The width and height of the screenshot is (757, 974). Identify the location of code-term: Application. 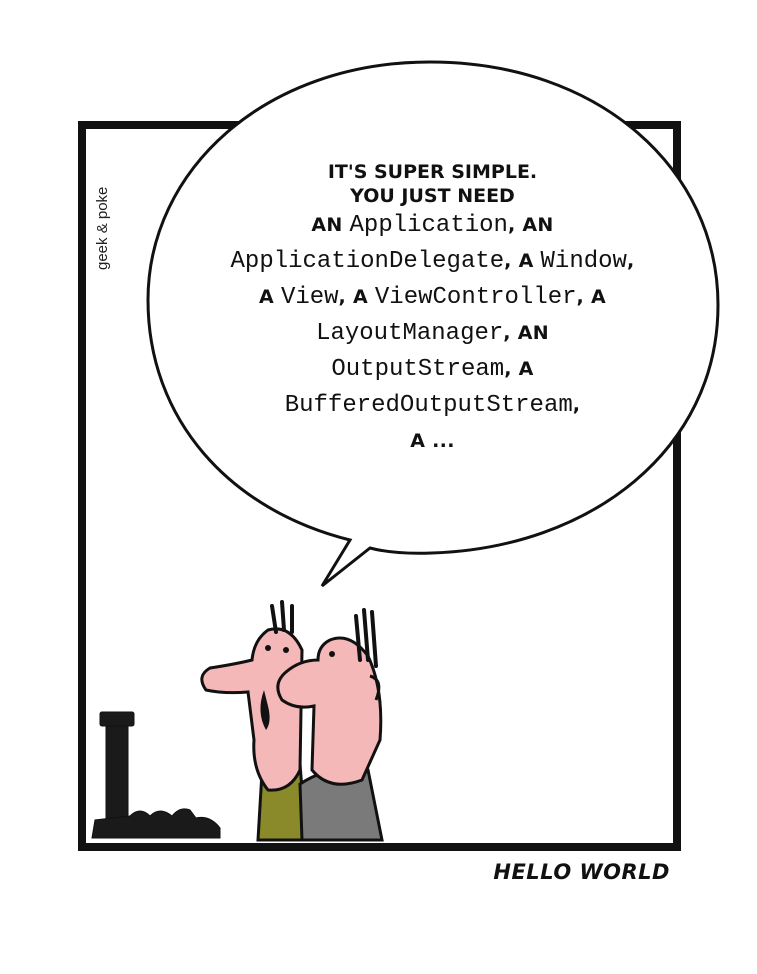
(428, 225).